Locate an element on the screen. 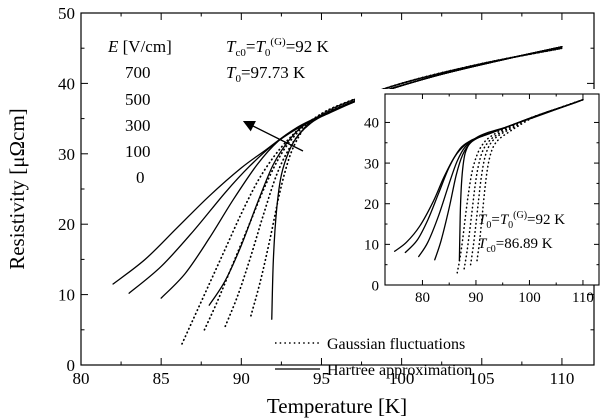  legend-label-hartree: Hartree approximation is located at coordinates (399, 370).